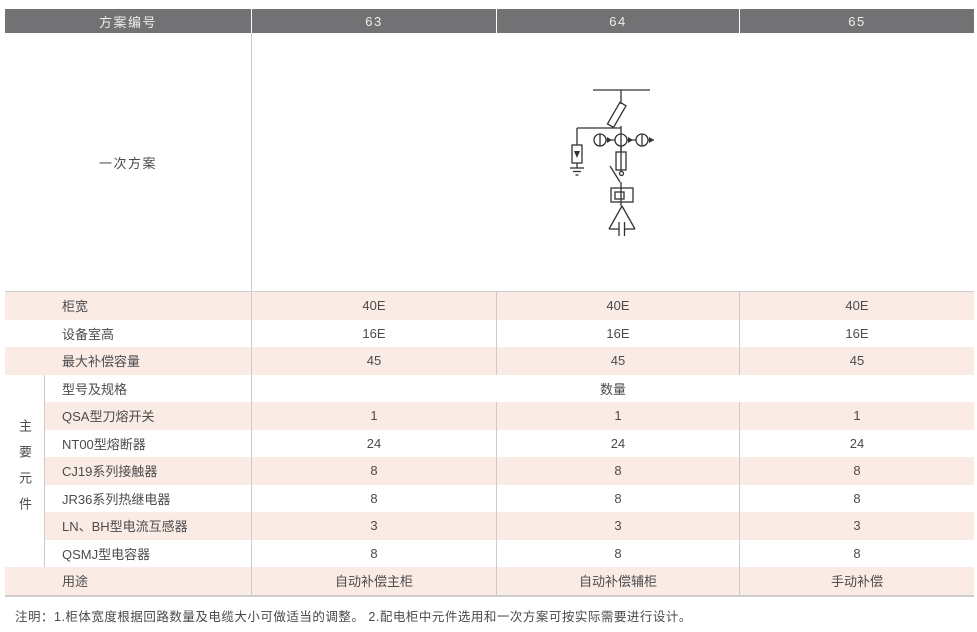 The image size is (977, 632). I want to click on value-cell: 手动补偿, so click(856, 582).